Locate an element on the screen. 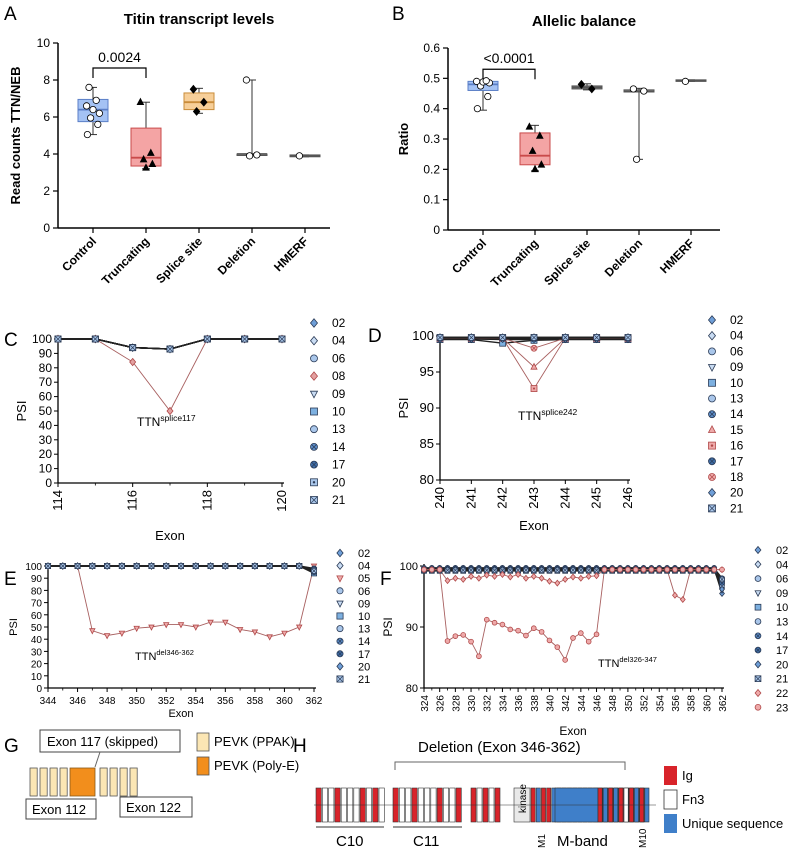 The height and width of the screenshot is (860, 790). x-tick-label: 245 is located at coordinates (596, 498).